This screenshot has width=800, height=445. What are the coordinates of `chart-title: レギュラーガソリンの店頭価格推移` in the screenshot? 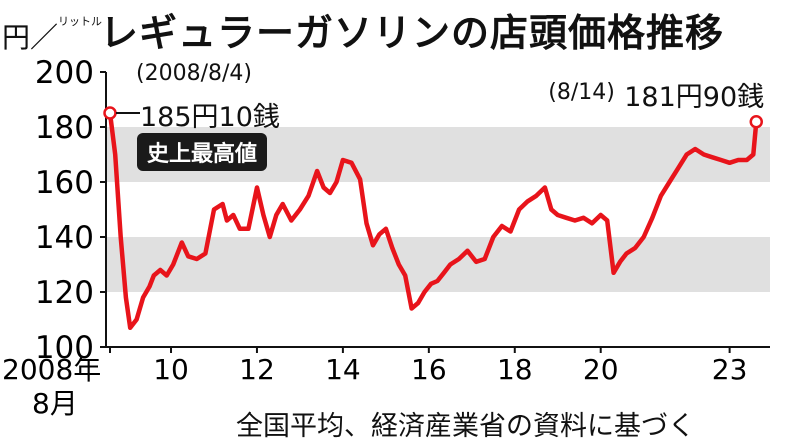 It's located at (412, 33).